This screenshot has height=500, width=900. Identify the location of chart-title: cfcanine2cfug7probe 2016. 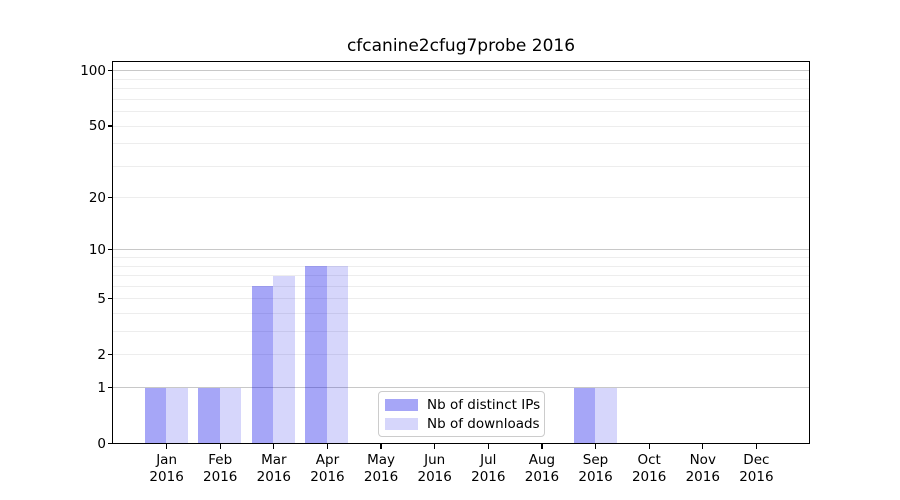
(461, 46).